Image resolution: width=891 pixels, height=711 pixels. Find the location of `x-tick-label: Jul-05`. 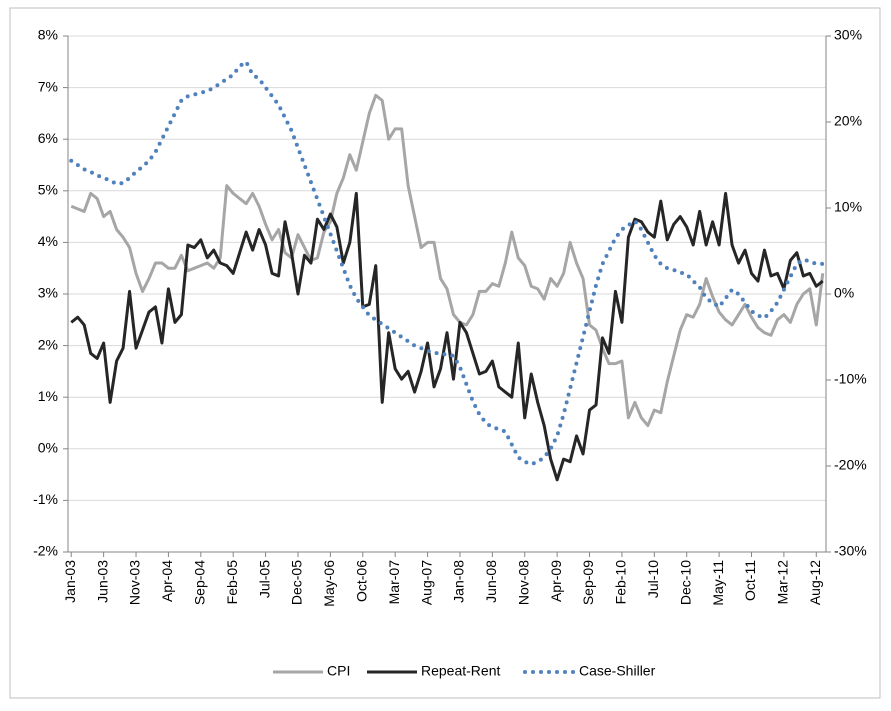

x-tick-label: Jul-05 is located at coordinates (264, 579).